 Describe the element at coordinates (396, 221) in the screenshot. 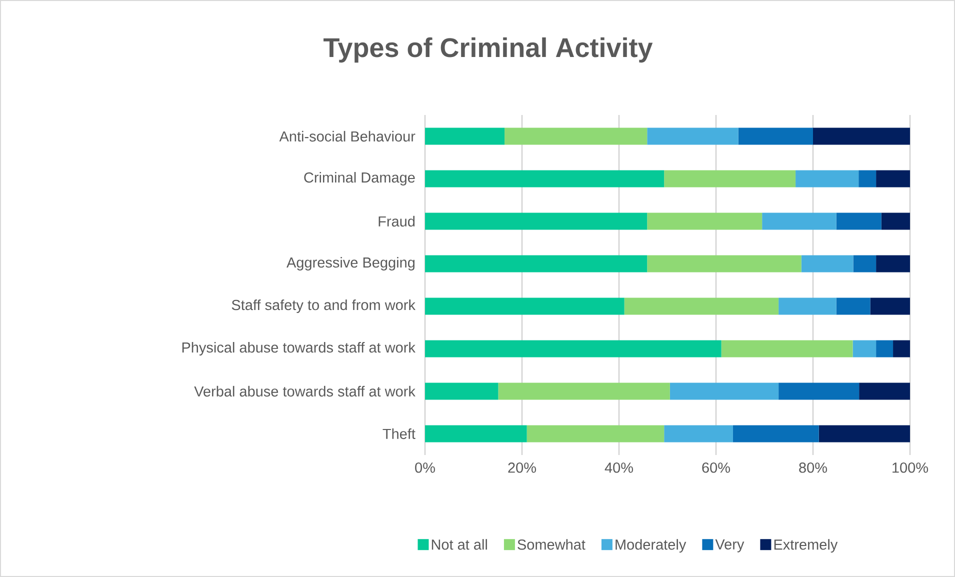

I see `y-tick-label: Fraud` at that location.